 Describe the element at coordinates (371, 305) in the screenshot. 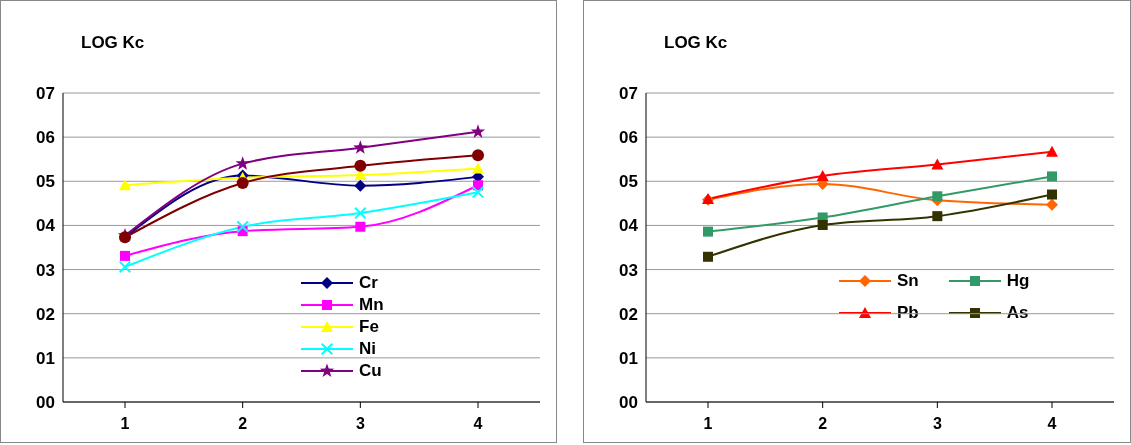

I see `legend-label: Mn` at that location.